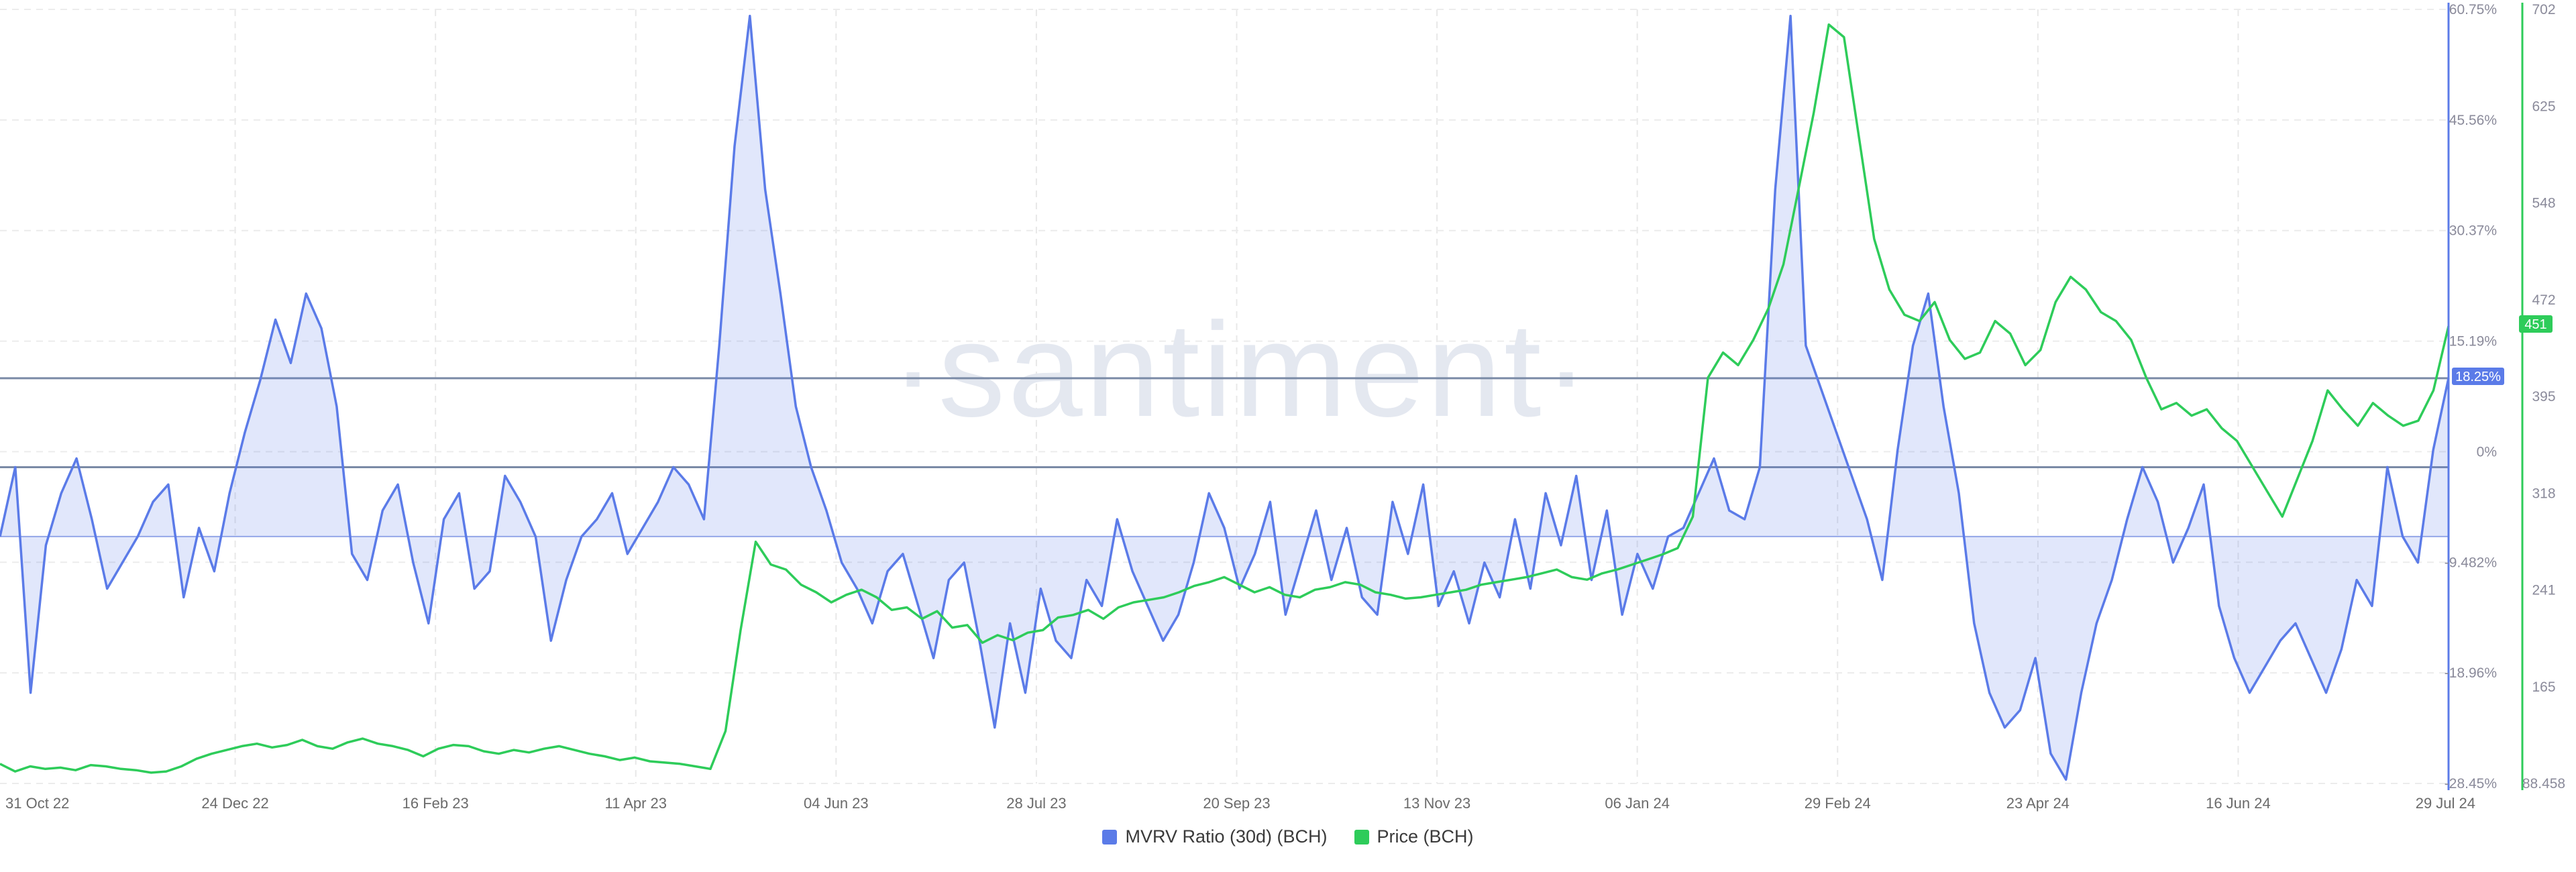  I want to click on price-current-badge, so click(2536, 324).